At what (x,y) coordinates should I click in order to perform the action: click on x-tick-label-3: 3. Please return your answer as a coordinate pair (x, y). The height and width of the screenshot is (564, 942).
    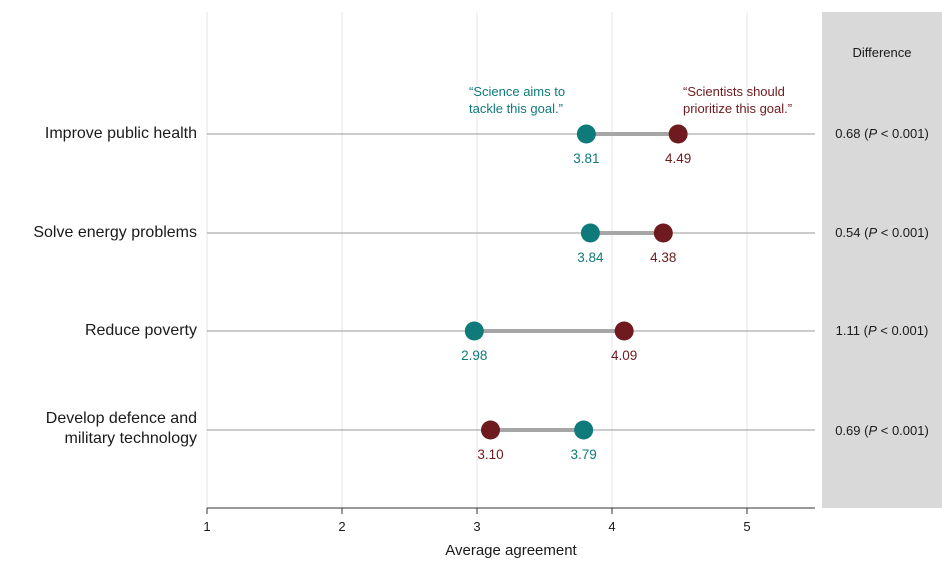
    Looking at the image, I should click on (476, 526).